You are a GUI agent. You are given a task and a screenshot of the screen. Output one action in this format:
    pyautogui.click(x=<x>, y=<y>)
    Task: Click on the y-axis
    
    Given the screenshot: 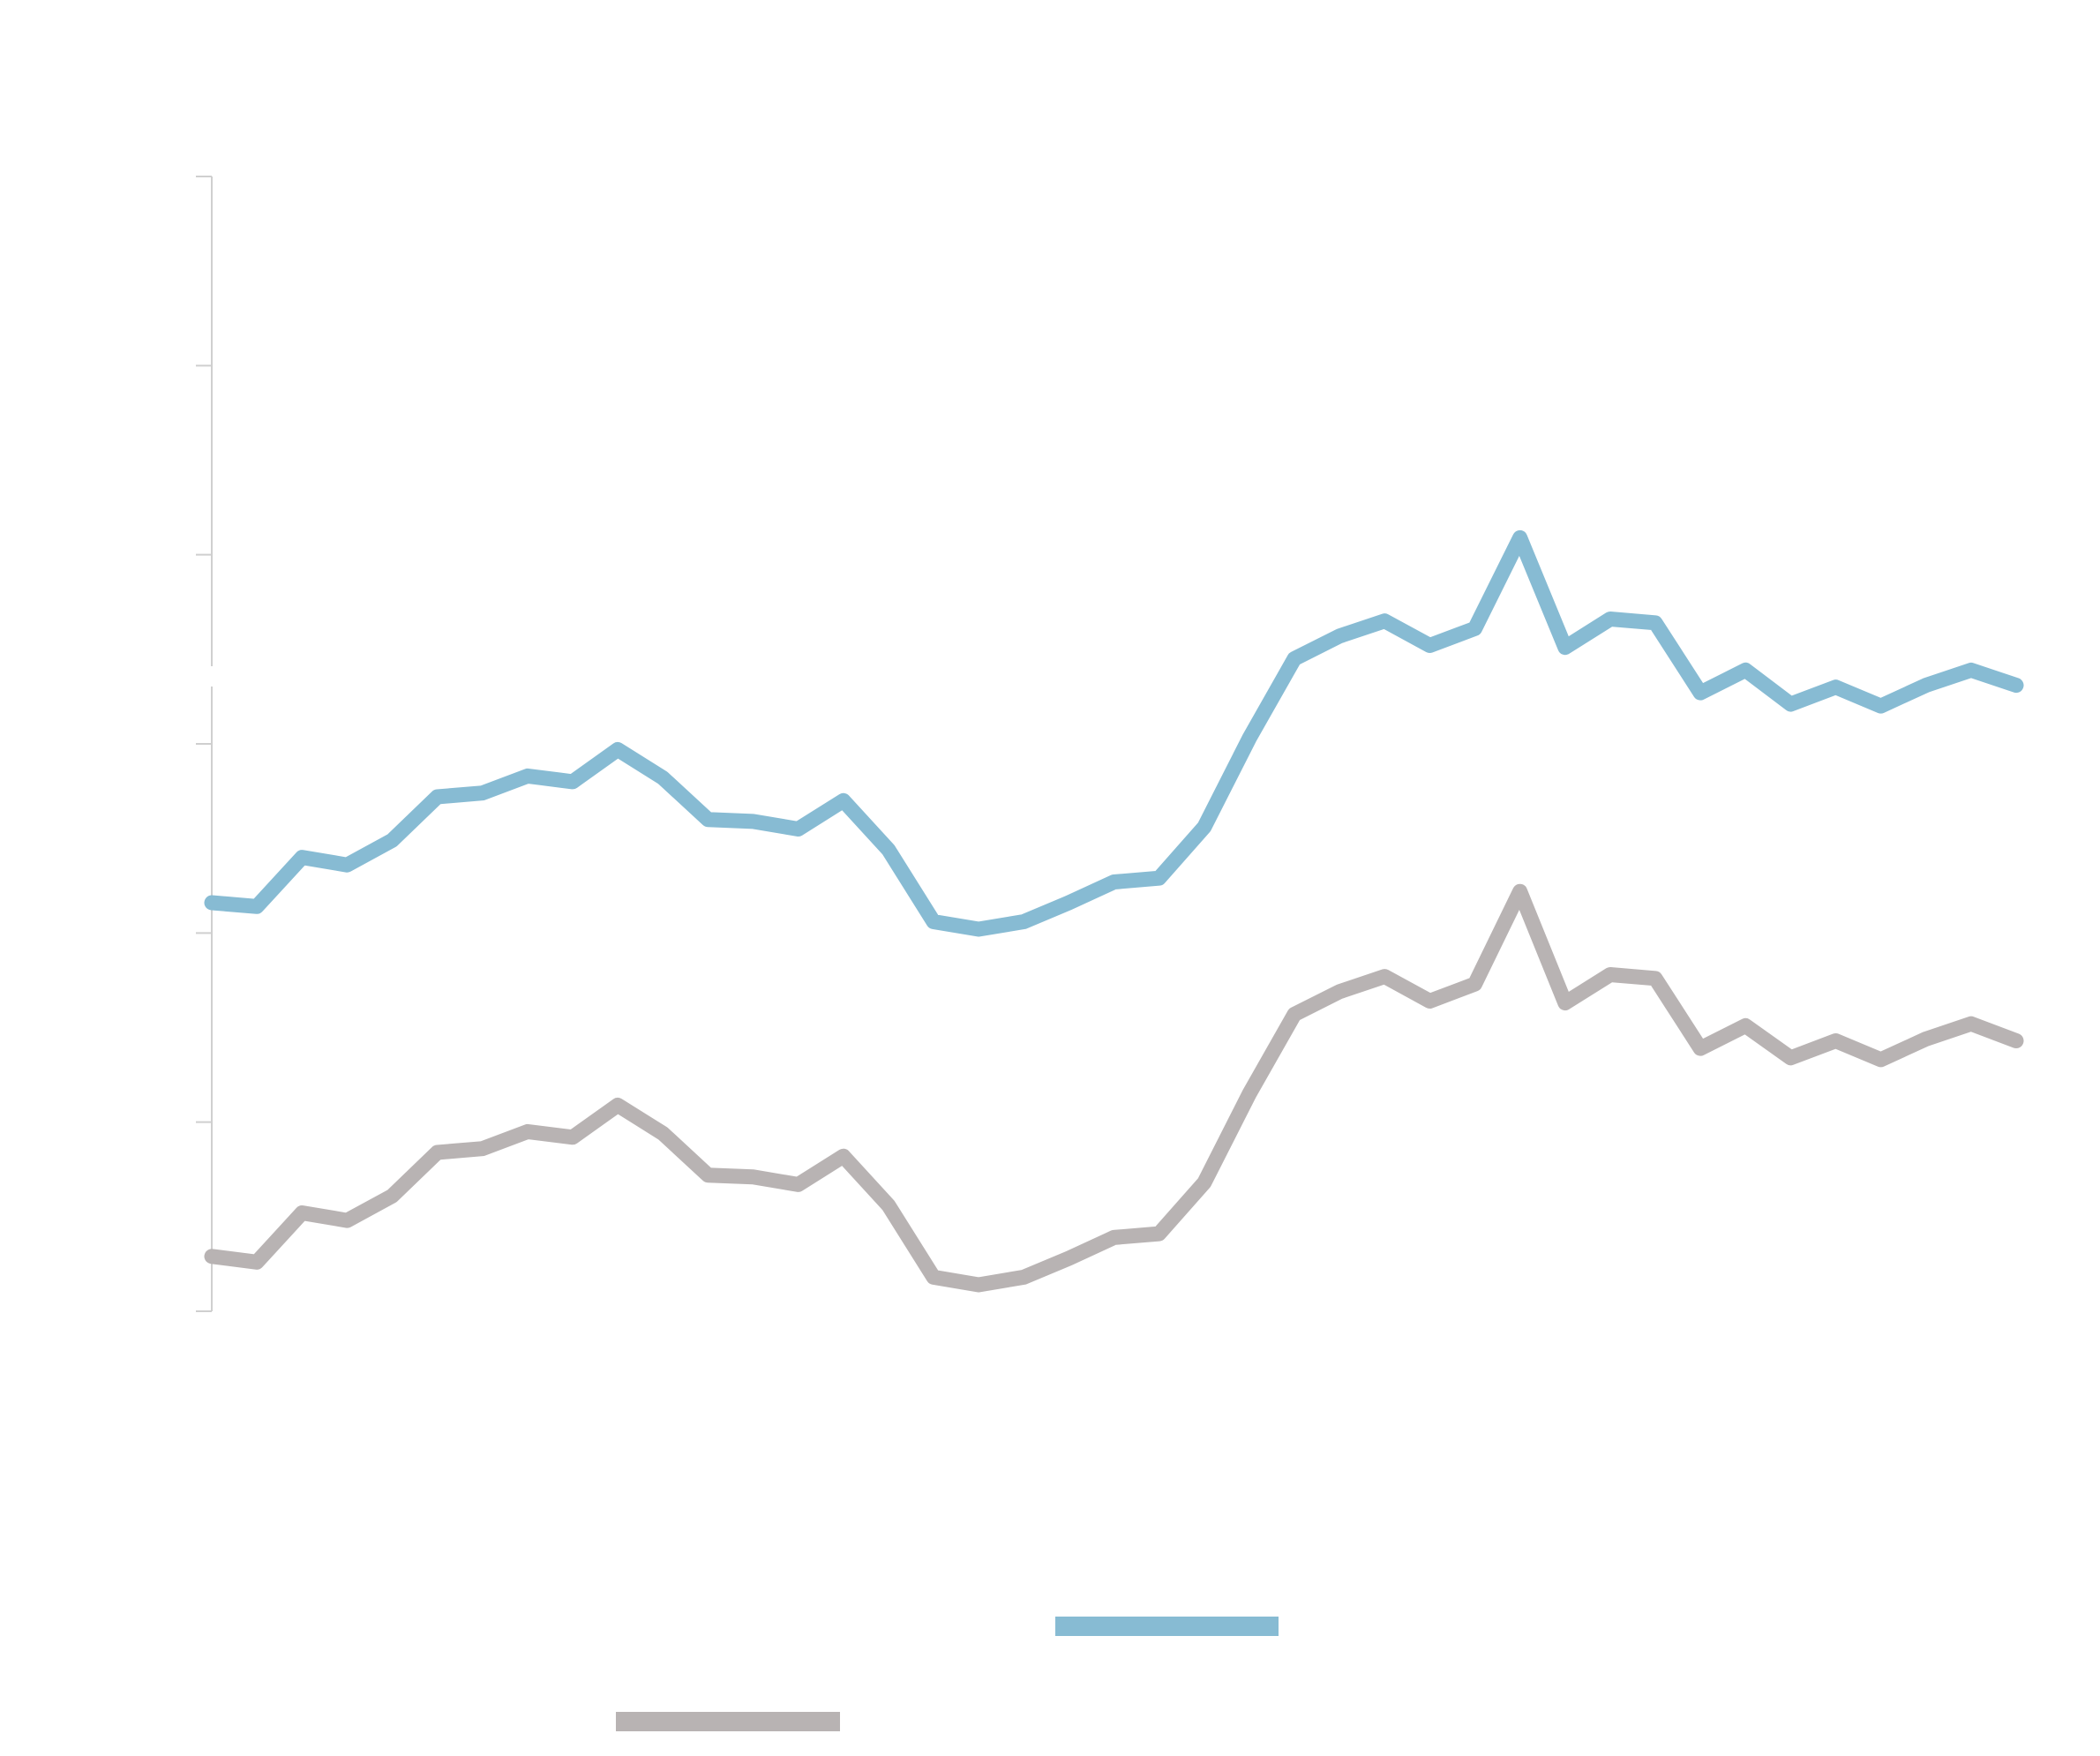 What is the action you would take?
    pyautogui.click(x=204, y=744)
    